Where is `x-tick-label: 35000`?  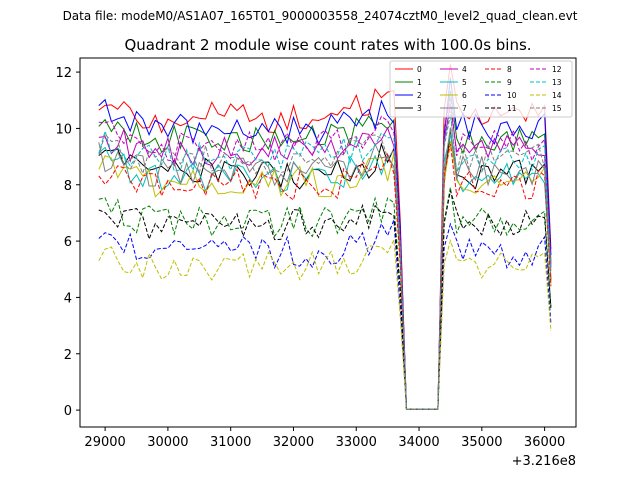 x-tick-label: 35000 is located at coordinates (481, 442).